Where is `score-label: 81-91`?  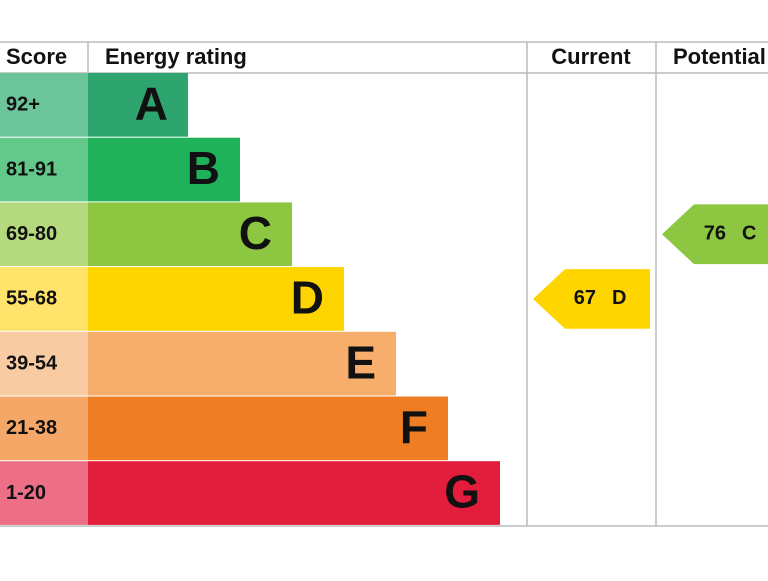 score-label: 81-91 is located at coordinates (31, 169).